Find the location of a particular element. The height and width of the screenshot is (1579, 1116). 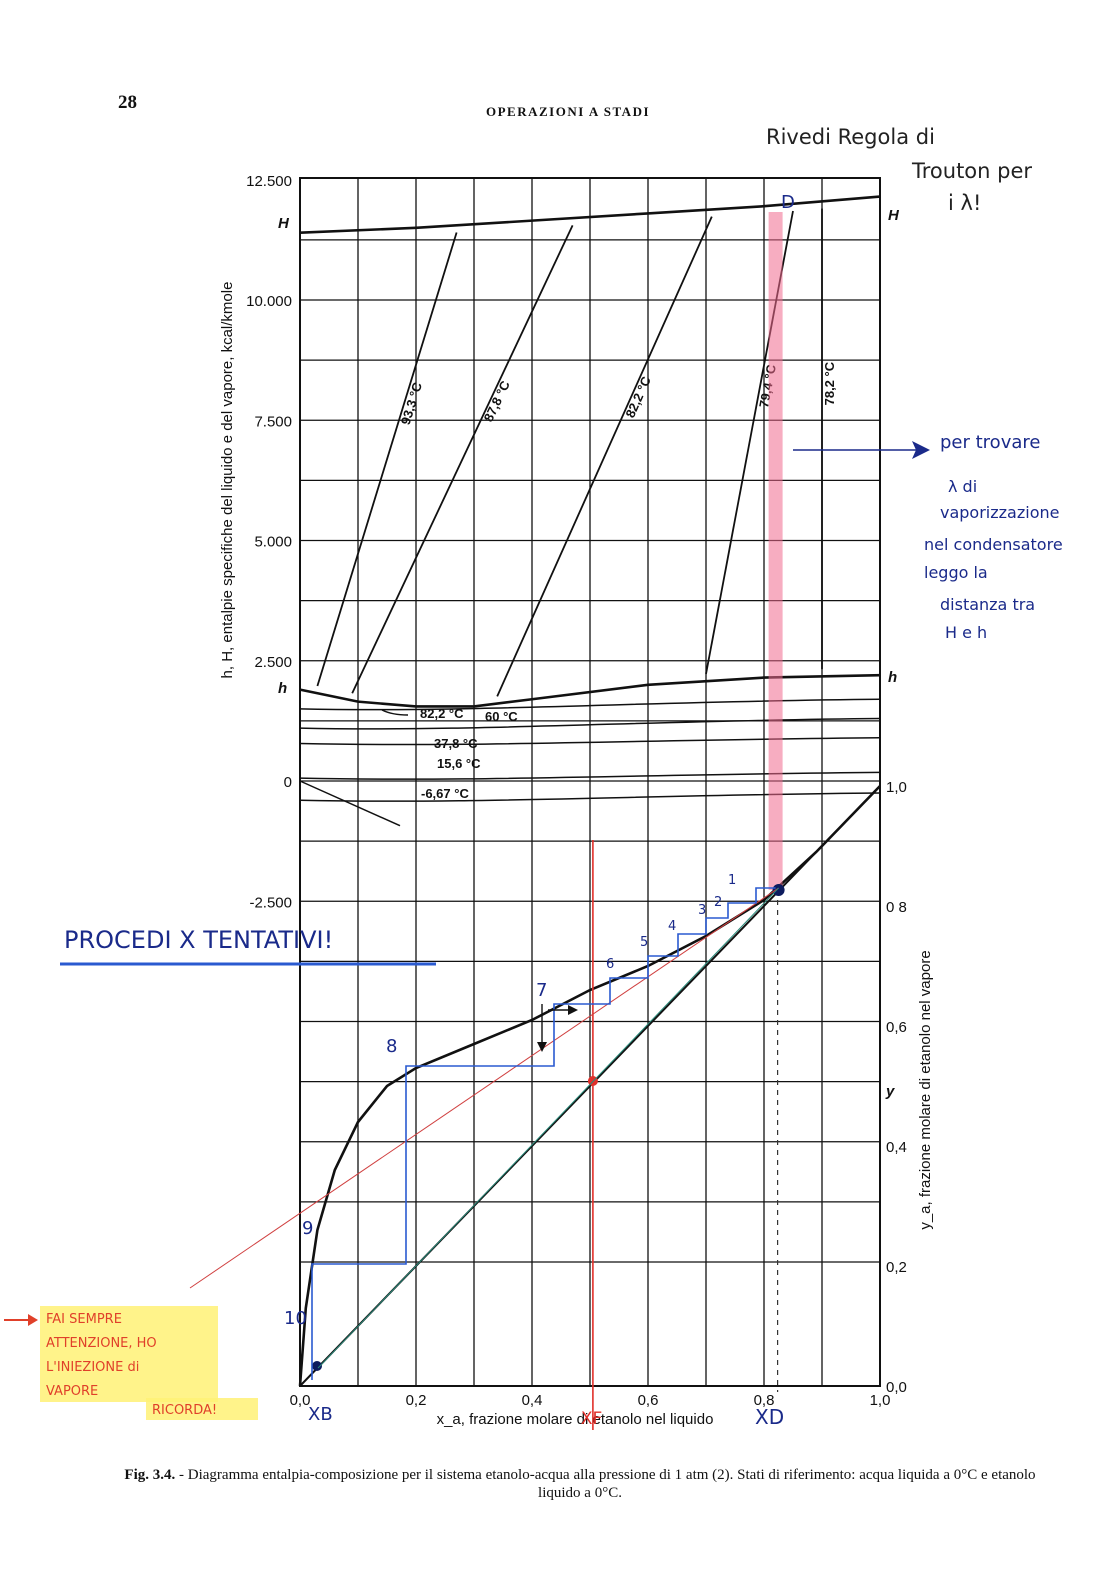

annotation-lambda-note-line: vaporizzazione is located at coordinates (999, 512).